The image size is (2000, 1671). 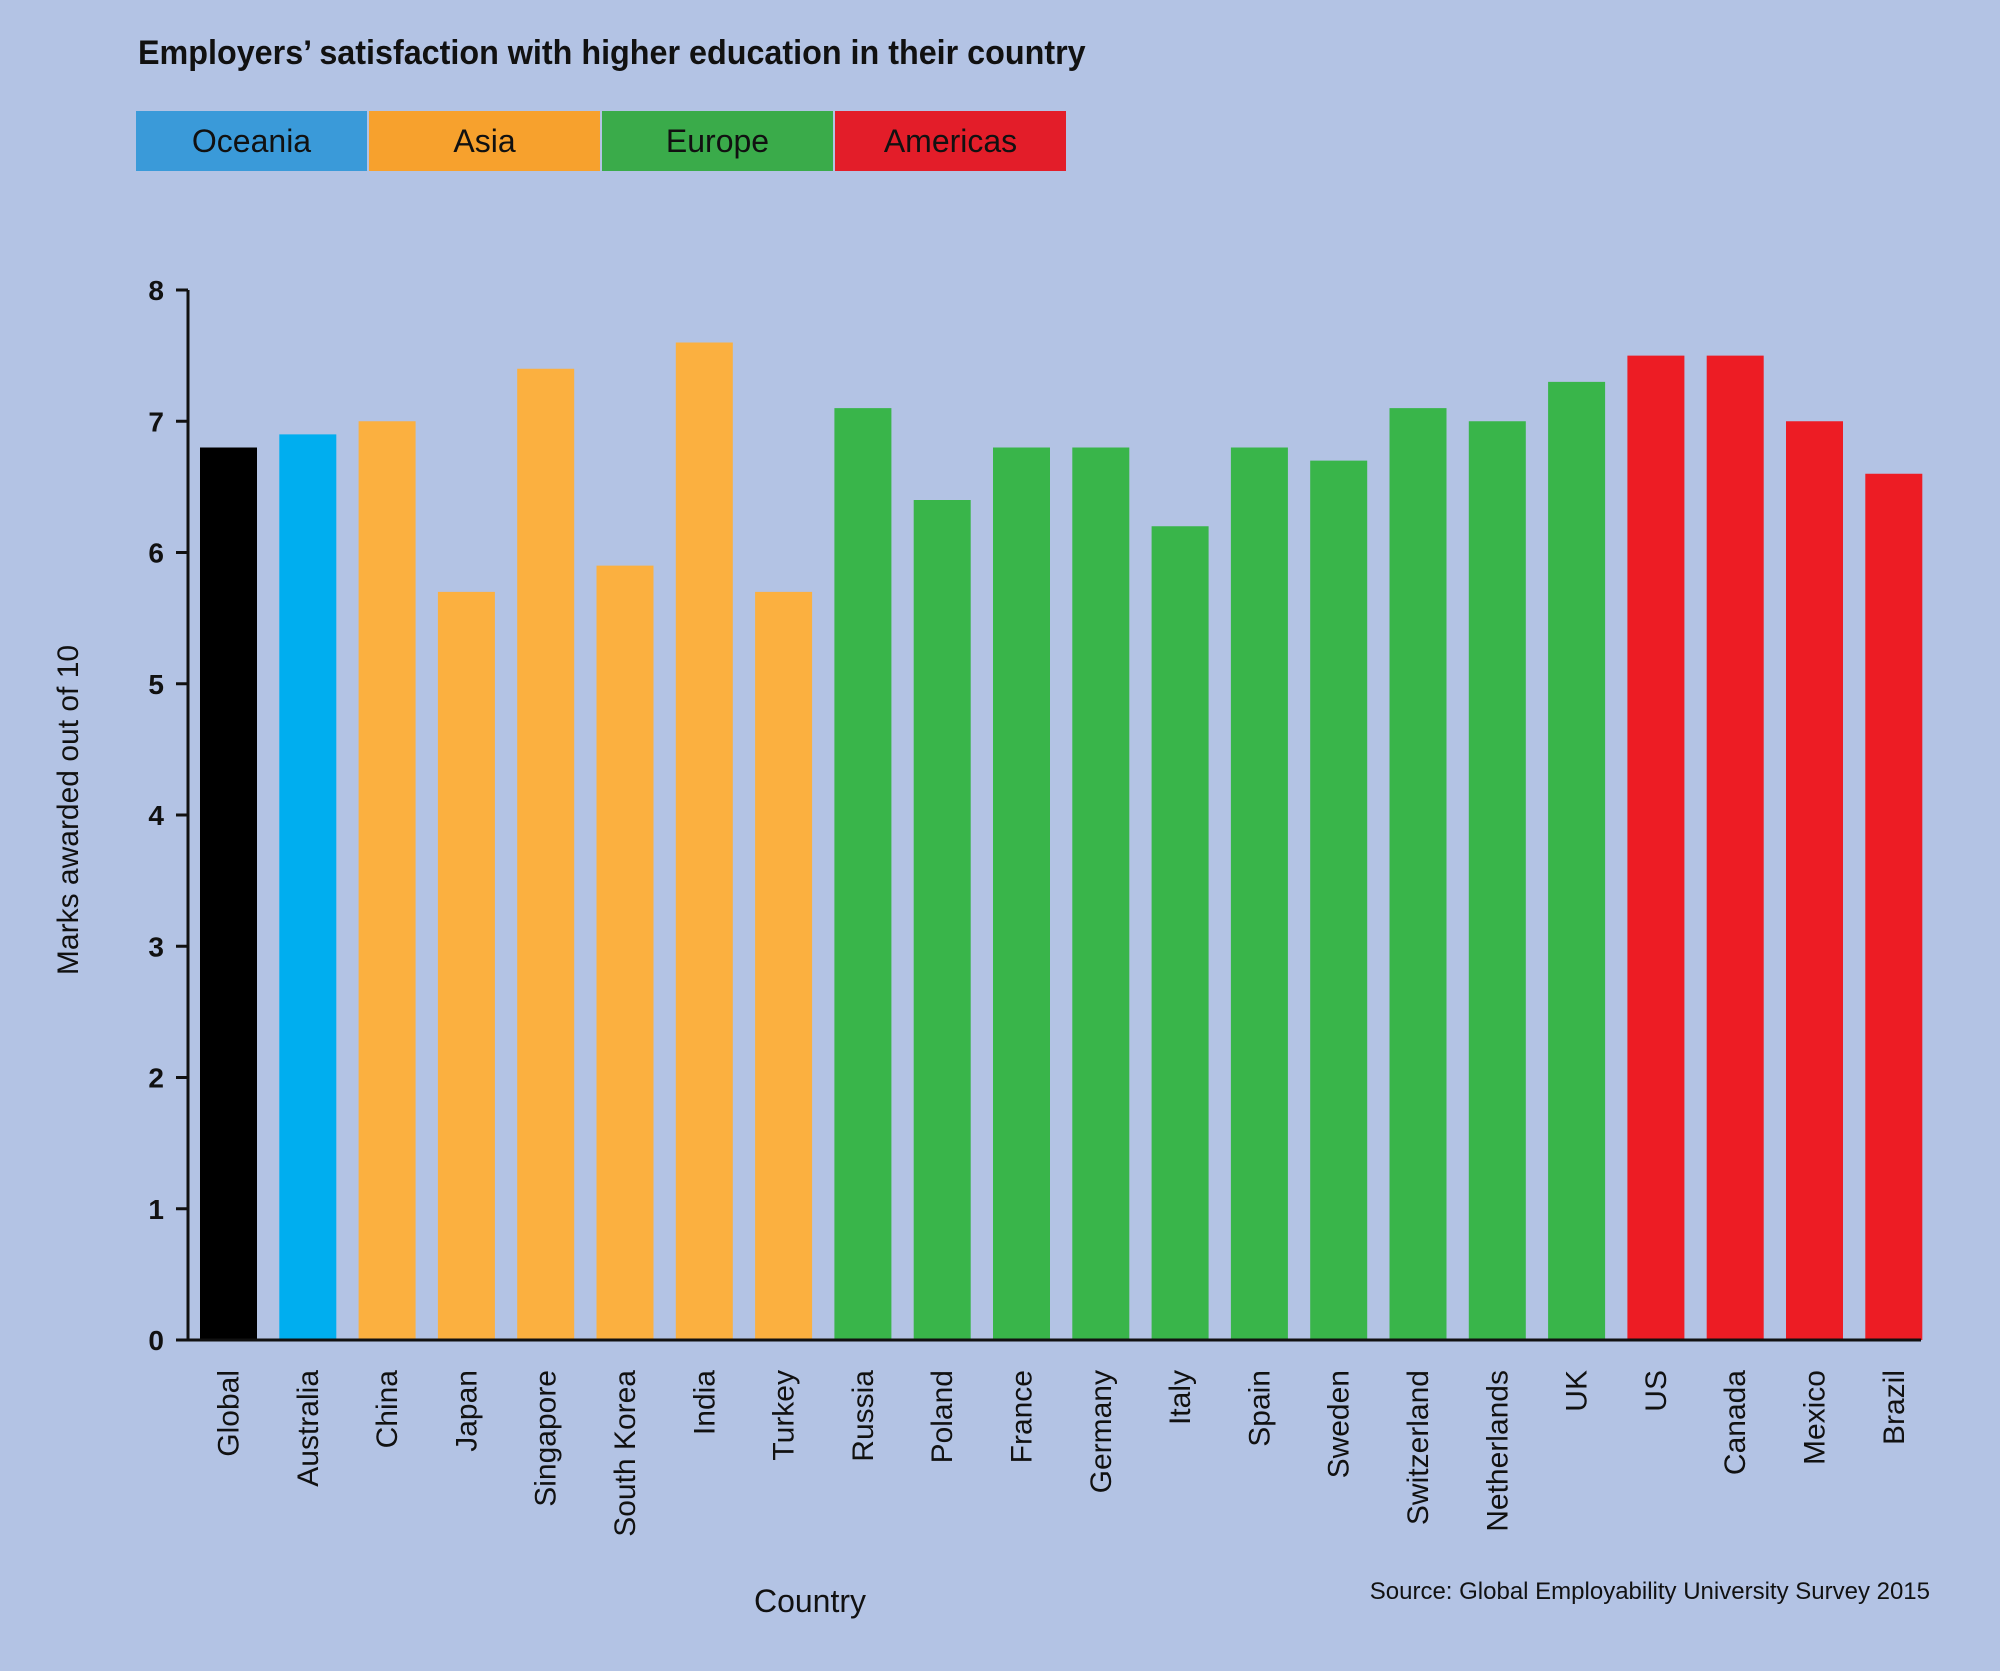 What do you see at coordinates (1339, 900) in the screenshot?
I see `bar-sweden` at bounding box center [1339, 900].